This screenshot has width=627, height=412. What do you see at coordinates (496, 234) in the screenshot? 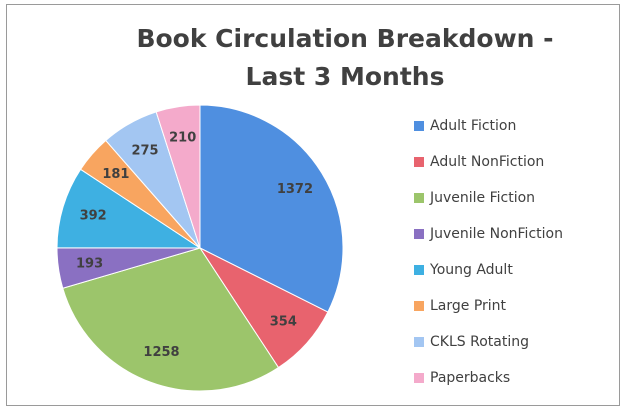
I see `legend-label: Juvenile NonFiction` at bounding box center [496, 234].